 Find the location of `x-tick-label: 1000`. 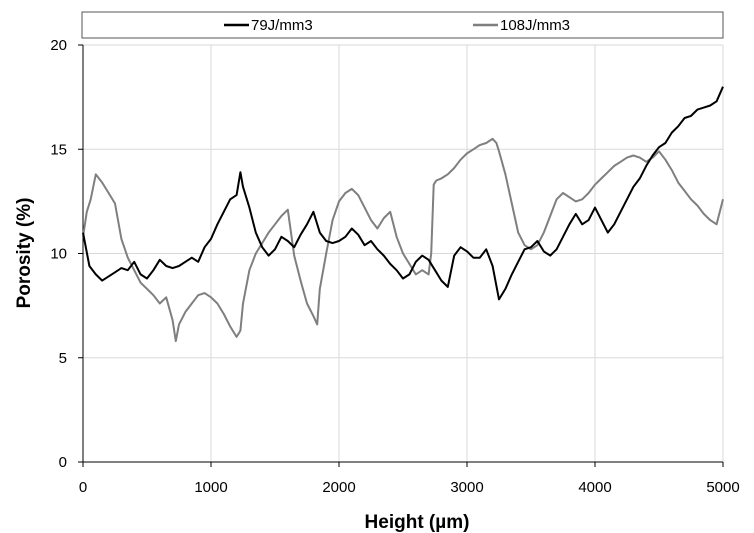

x-tick-label: 1000 is located at coordinates (210, 487).